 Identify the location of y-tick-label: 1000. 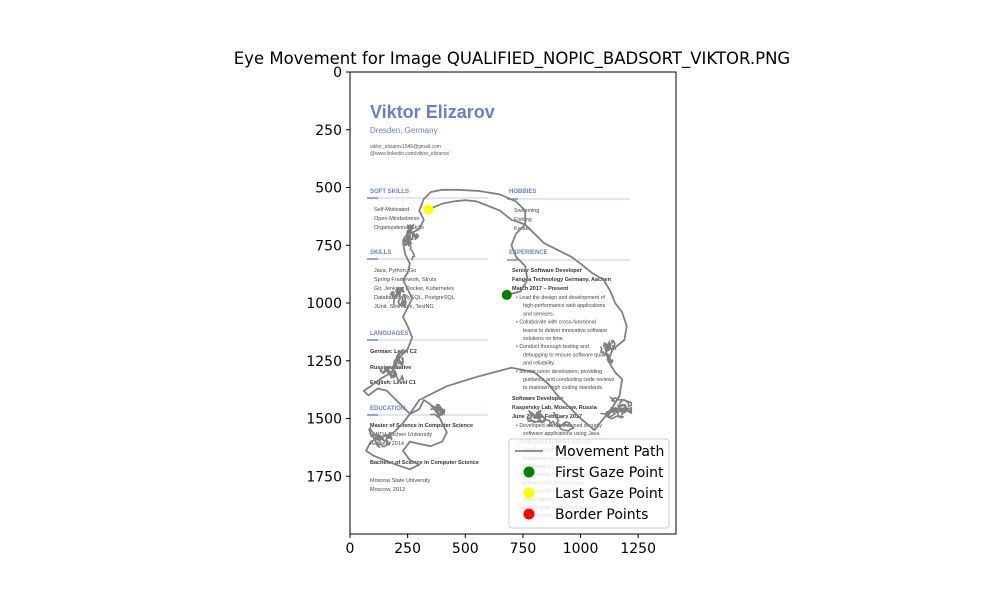
(324, 304).